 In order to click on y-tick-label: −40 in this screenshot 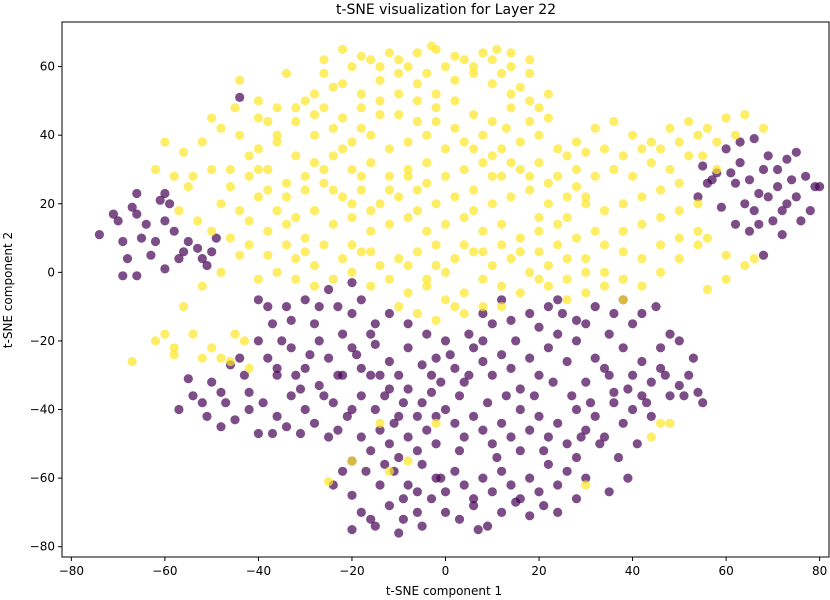, I will do `click(42, 410)`.